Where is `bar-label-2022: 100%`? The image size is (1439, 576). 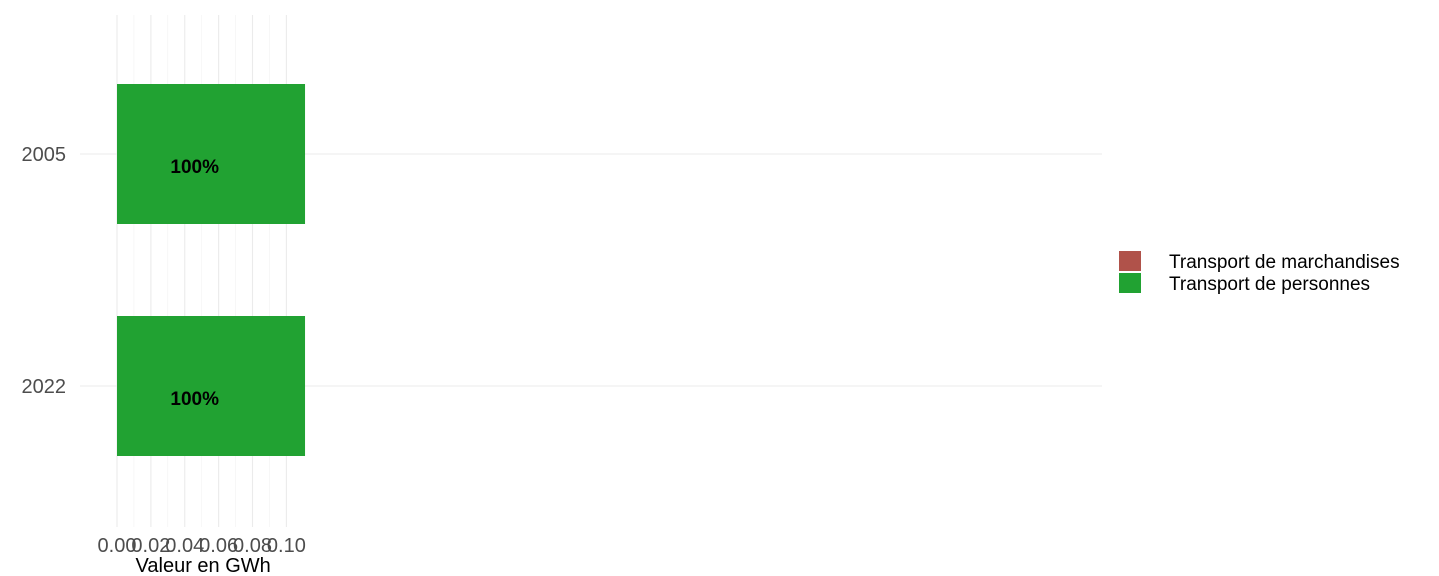 bar-label-2022: 100% is located at coordinates (194, 399).